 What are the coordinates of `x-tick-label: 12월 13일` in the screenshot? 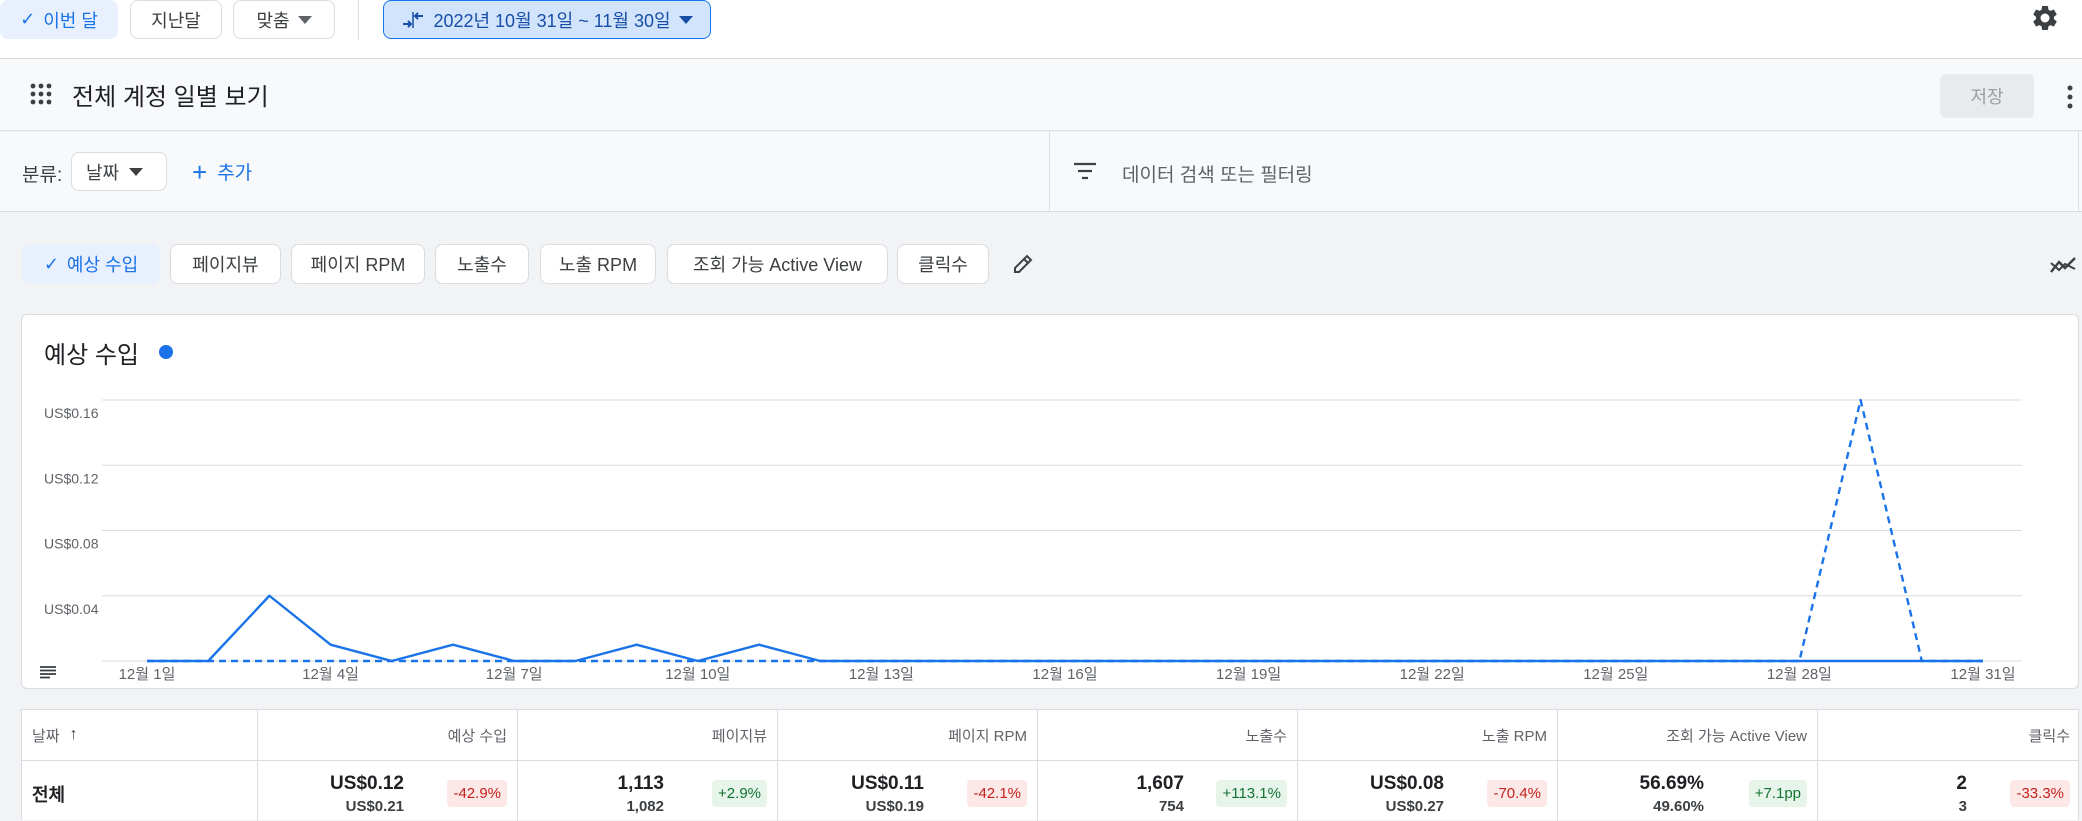 It's located at (881, 674).